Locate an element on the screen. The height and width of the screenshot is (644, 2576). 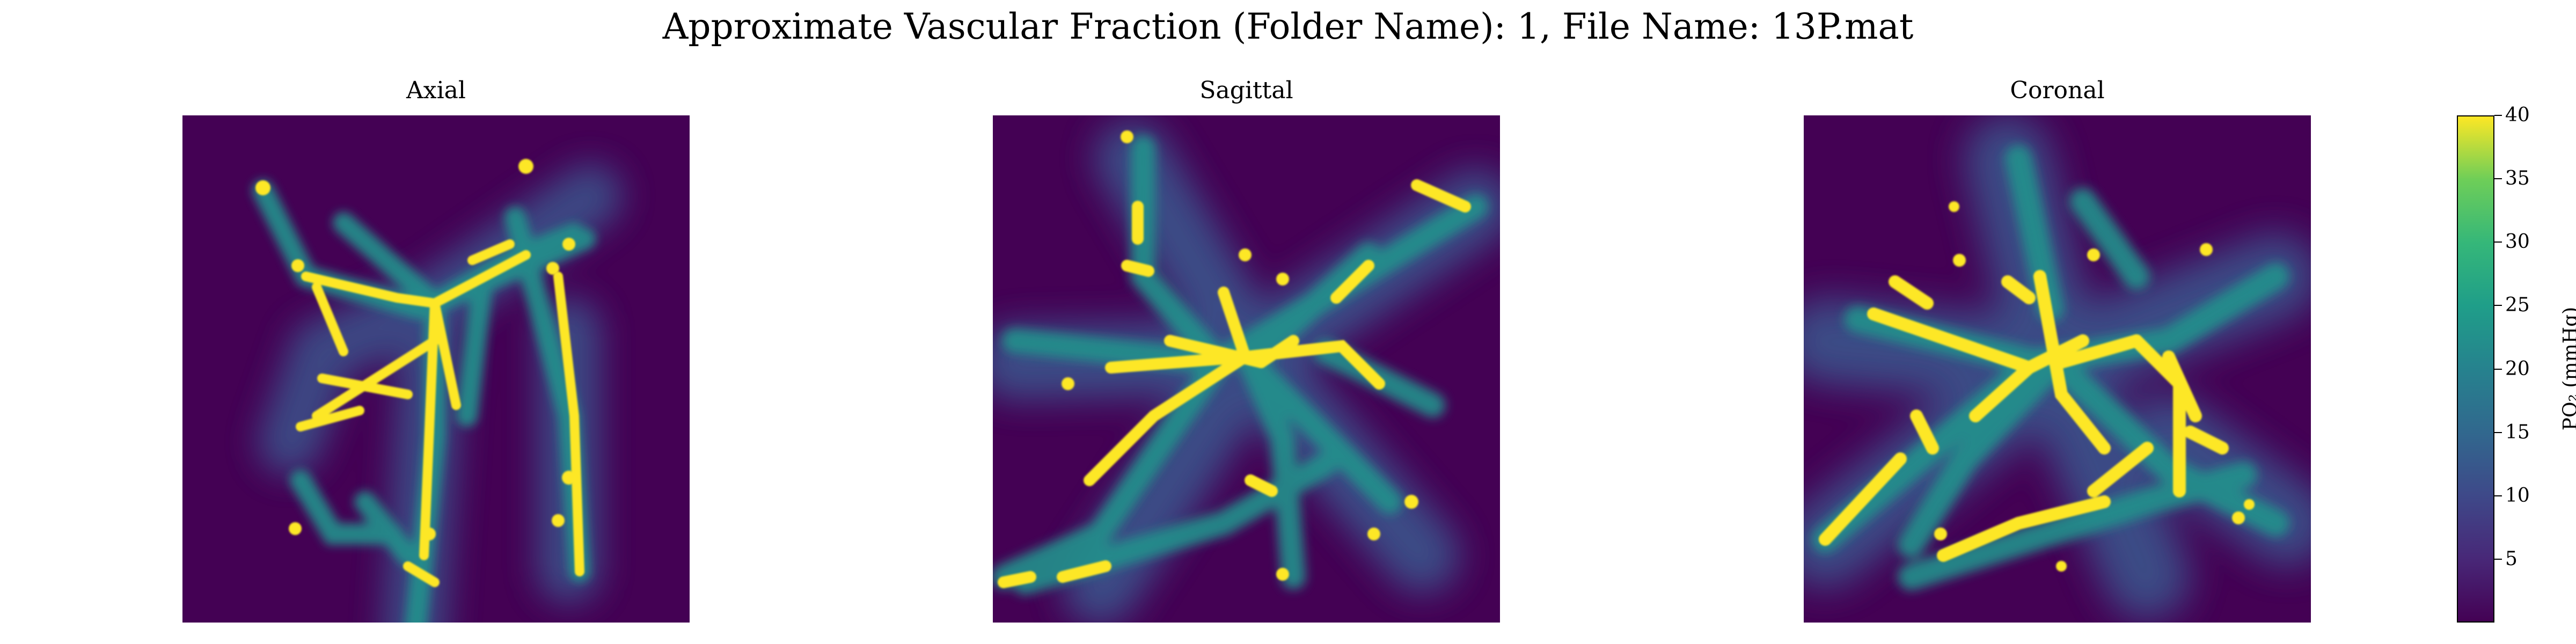
axial-title: Axial is located at coordinates (436, 90).